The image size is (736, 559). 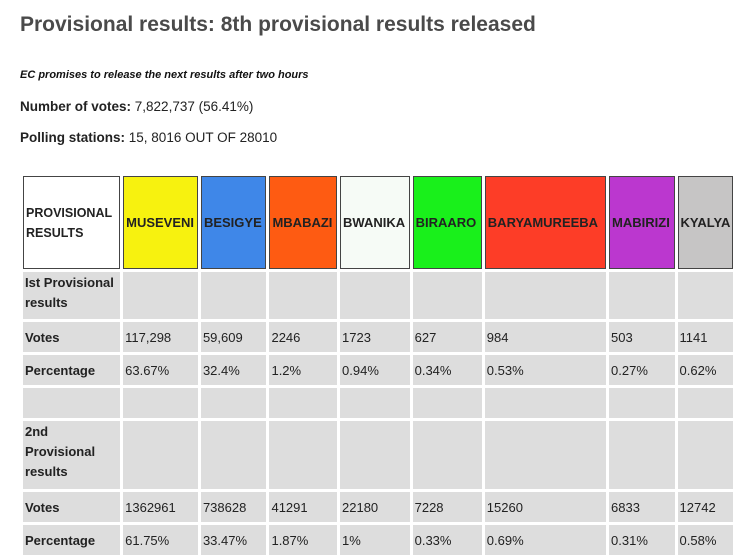 What do you see at coordinates (233, 370) in the screenshot?
I see `percentage-cell: 32.4%` at bounding box center [233, 370].